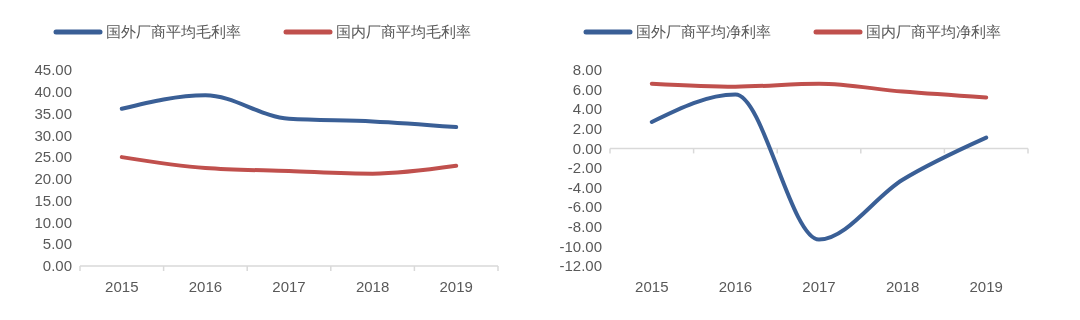 The image size is (1080, 320). I want to click on y-tick-label: 20.00, so click(53, 179).